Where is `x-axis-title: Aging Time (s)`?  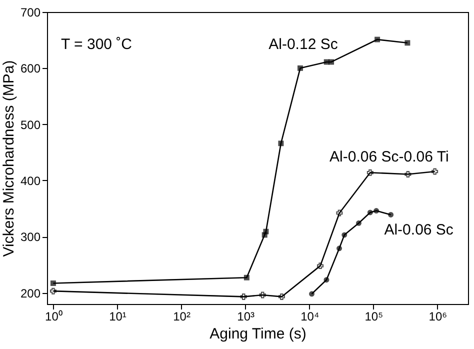
x-axis-title: Aging Time (s) is located at coordinates (258, 334).